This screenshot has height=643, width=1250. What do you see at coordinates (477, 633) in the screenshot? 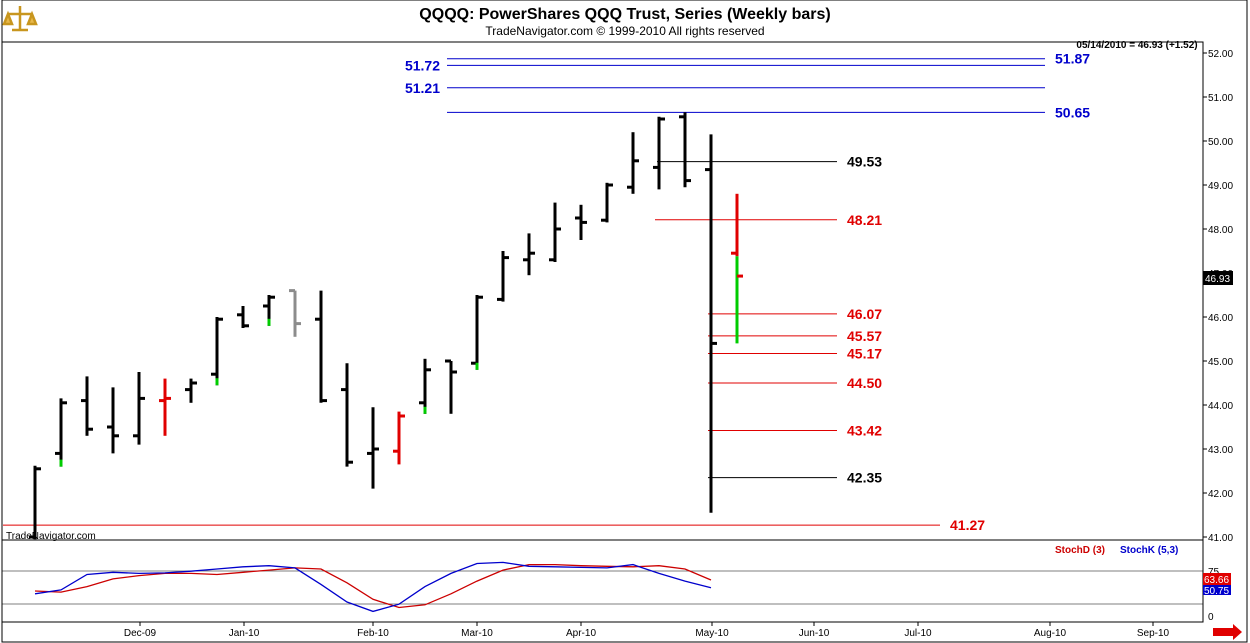
I see `time-tick-label: Mar-10` at bounding box center [477, 633].